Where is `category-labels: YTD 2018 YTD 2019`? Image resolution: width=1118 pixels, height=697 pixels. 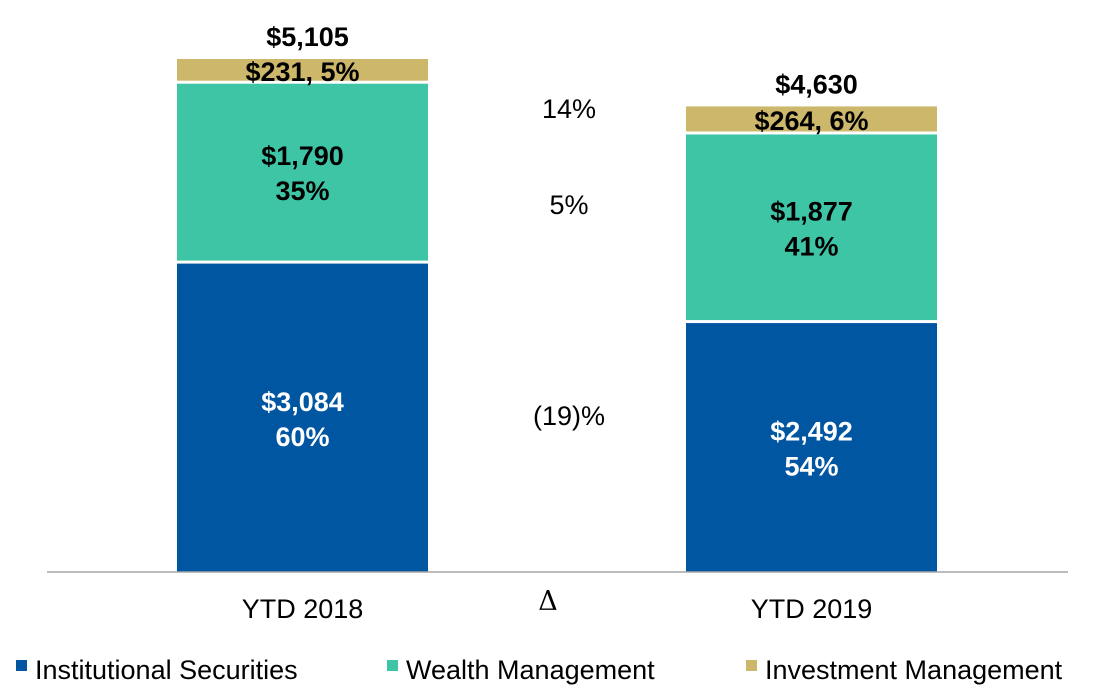 category-labels: YTD 2018 YTD 2019 is located at coordinates (557, 609).